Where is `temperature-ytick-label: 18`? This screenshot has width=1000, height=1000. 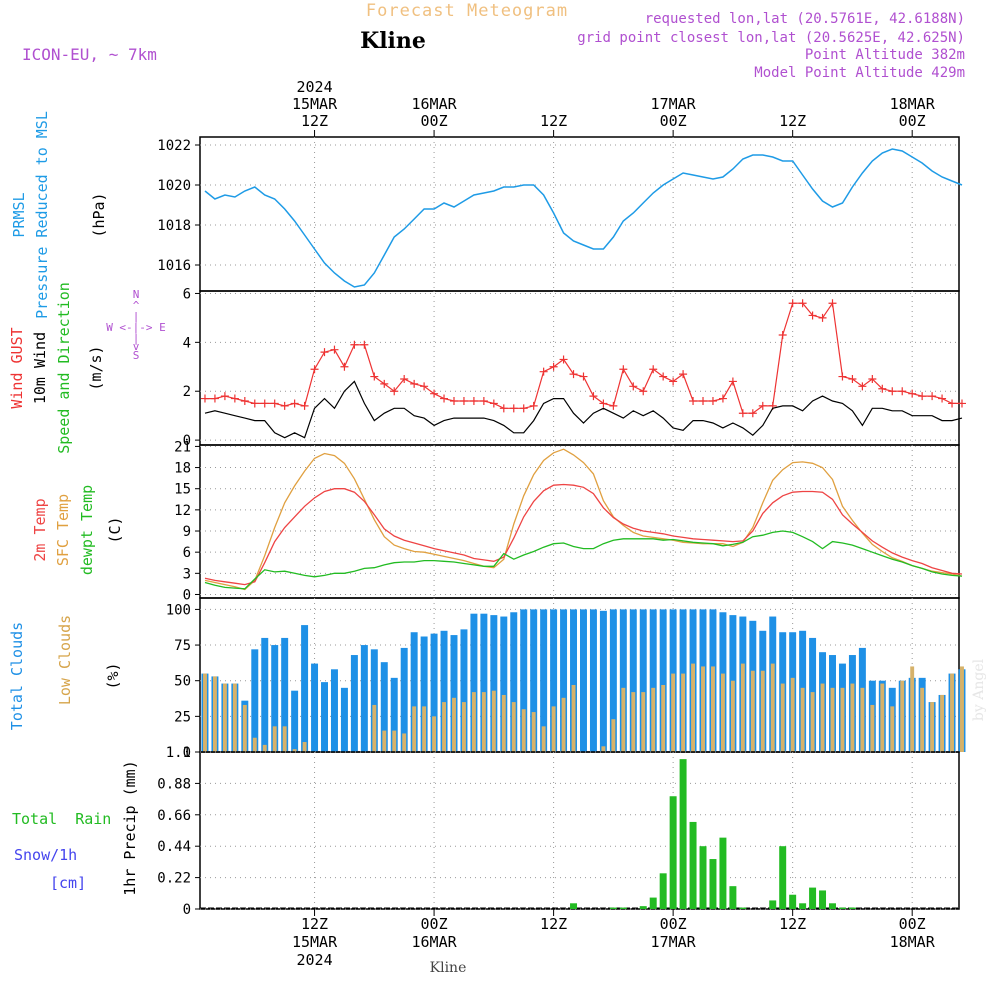 temperature-ytick-label: 18 is located at coordinates (182, 469).